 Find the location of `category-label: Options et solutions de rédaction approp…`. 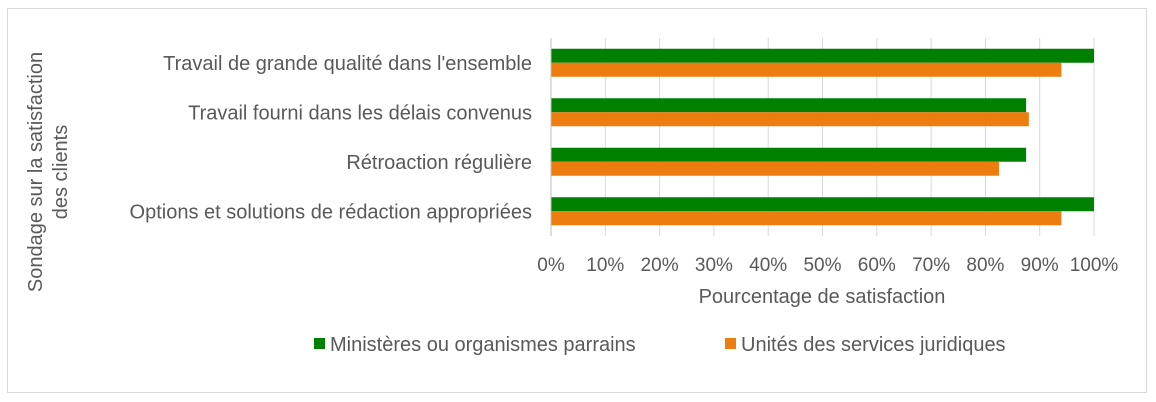

category-label: Options et solutions de rédaction approp… is located at coordinates (331, 212).